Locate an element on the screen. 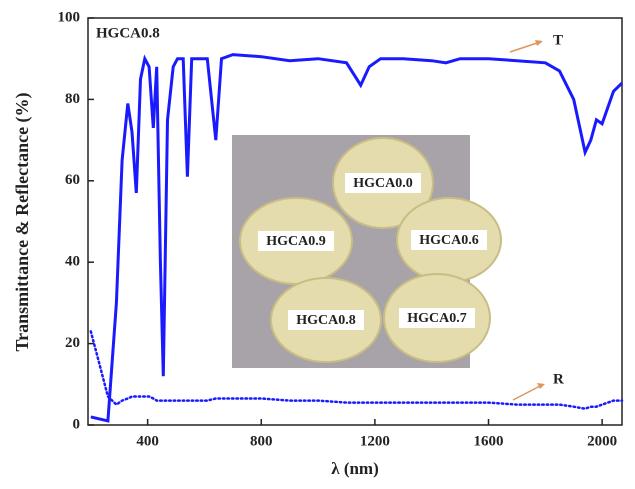 Image resolution: width=635 pixels, height=489 pixels. annotation-t: T is located at coordinates (558, 40).